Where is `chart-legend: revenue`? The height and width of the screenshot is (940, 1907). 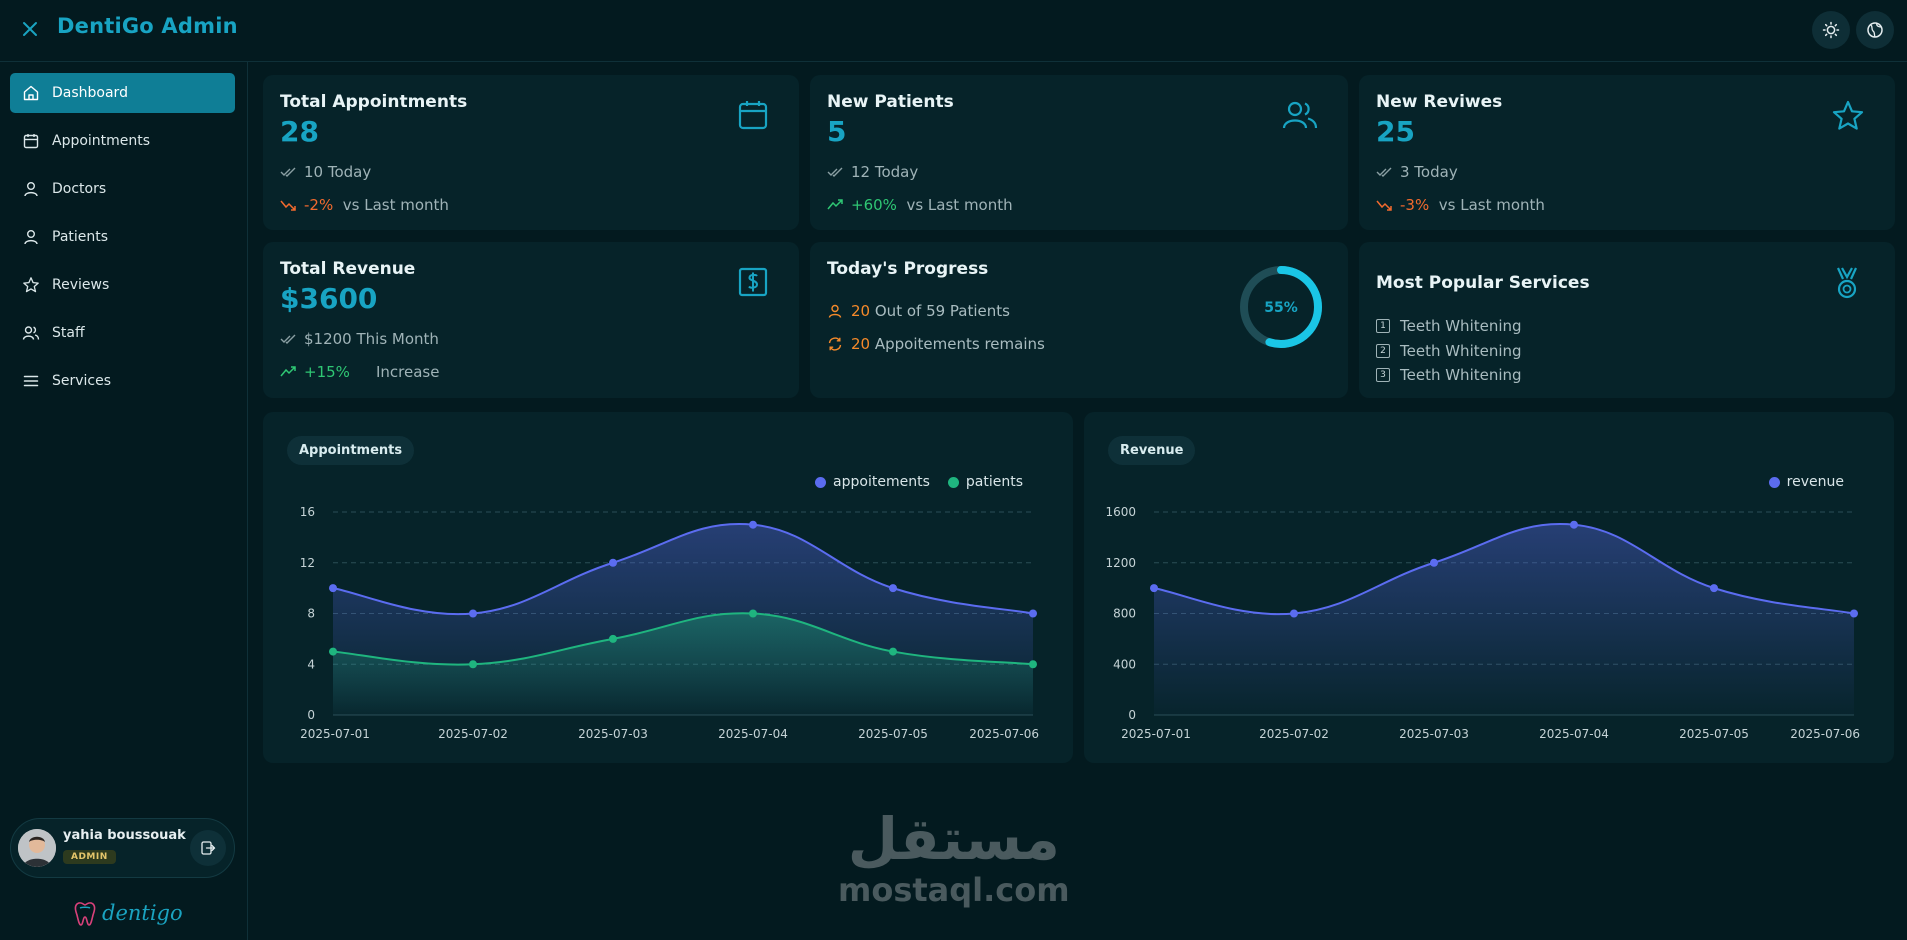 chart-legend: revenue is located at coordinates (1797, 482).